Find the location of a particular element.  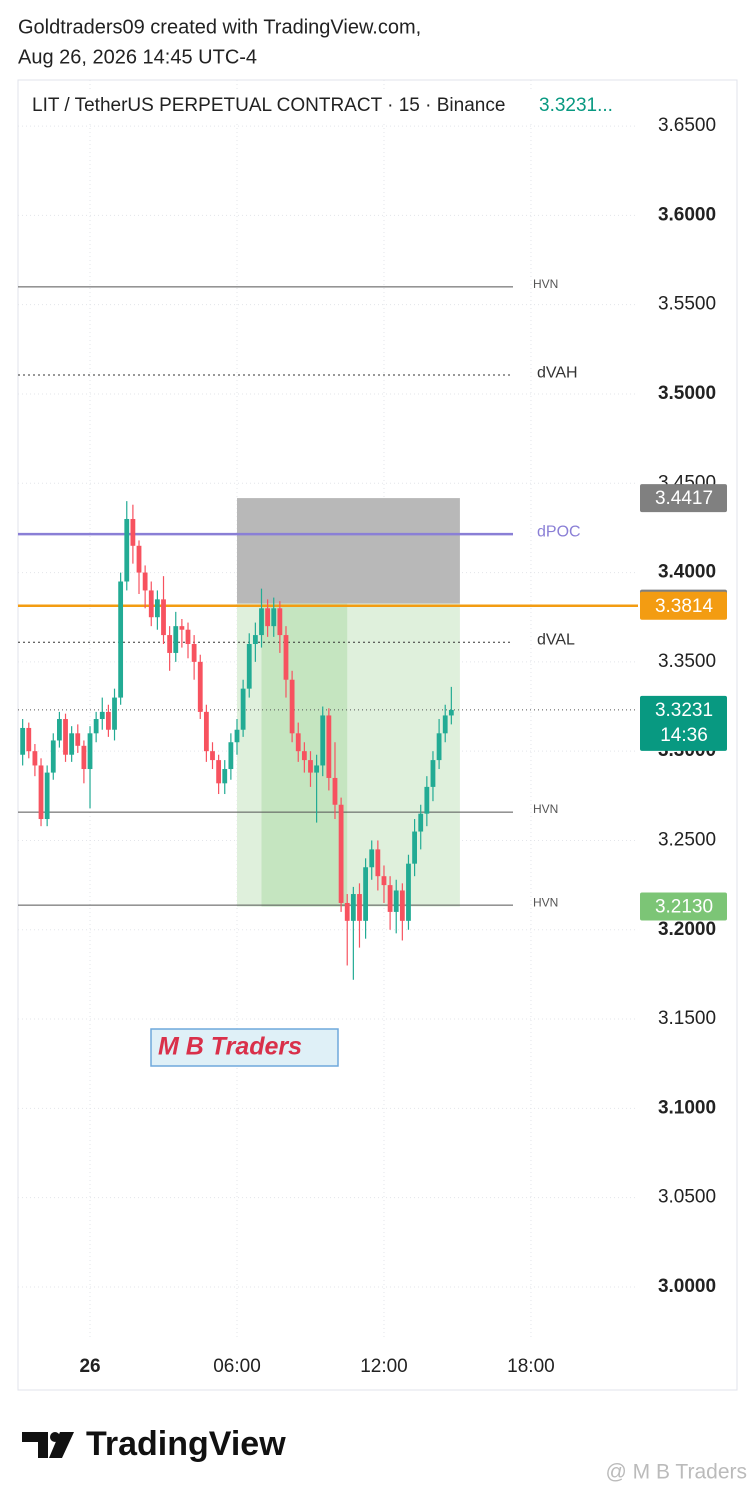

x-tick-label: 18:00 is located at coordinates (531, 1366).